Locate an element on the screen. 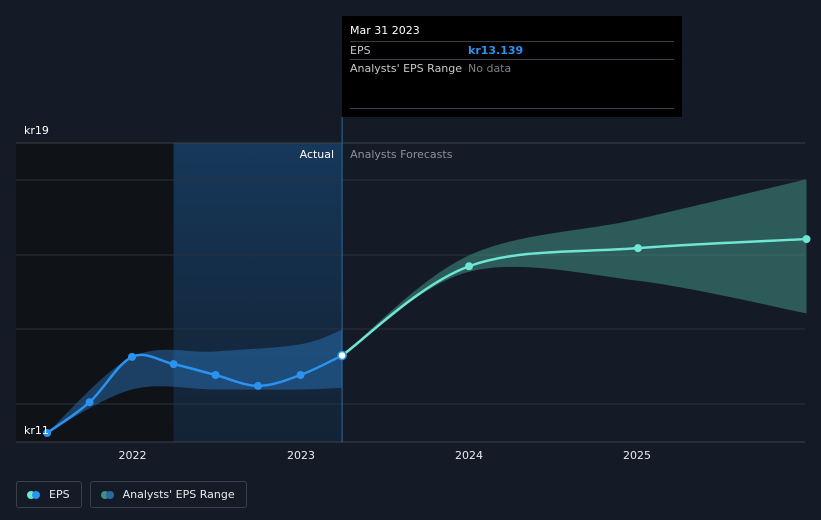  tooltip-range-label: Analysts' EPS Range is located at coordinates (406, 68).